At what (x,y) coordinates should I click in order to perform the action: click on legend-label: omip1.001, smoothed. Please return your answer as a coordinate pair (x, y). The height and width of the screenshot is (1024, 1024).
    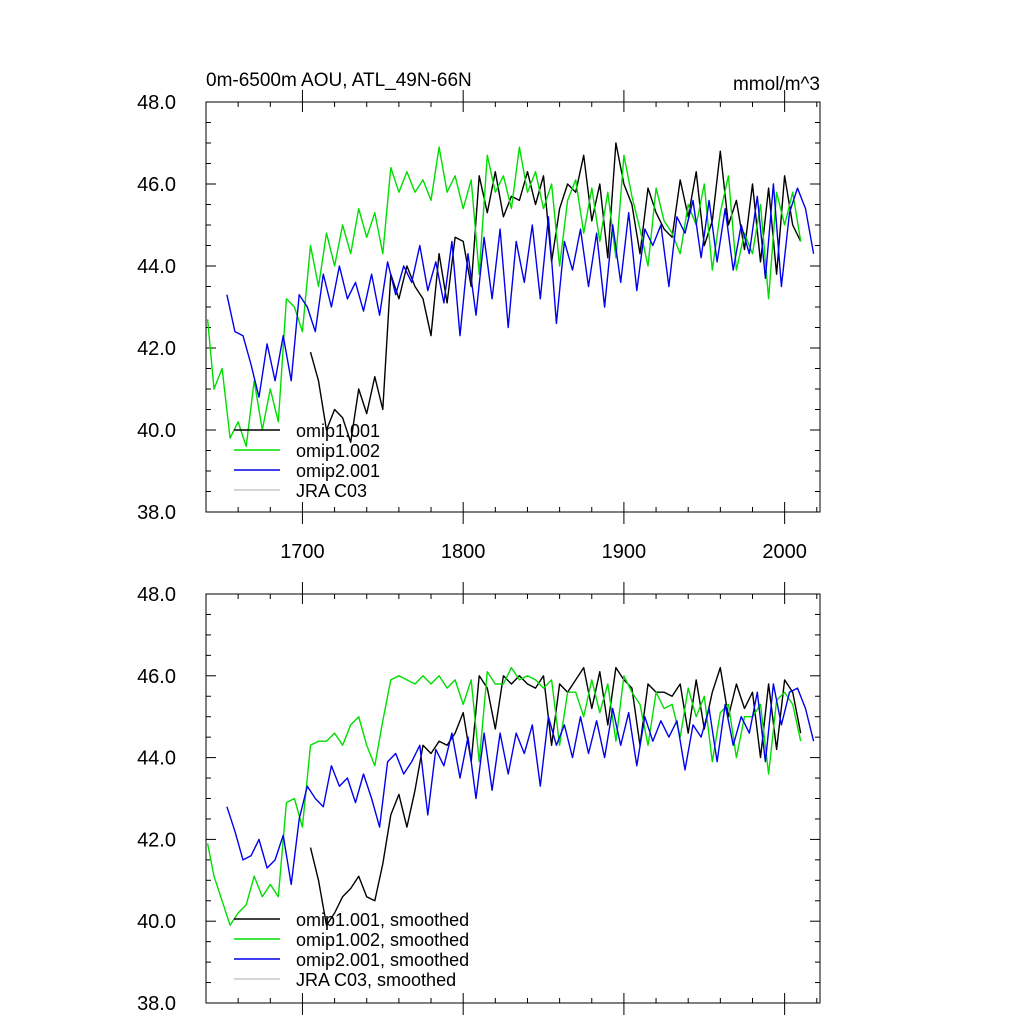
    Looking at the image, I should click on (382, 920).